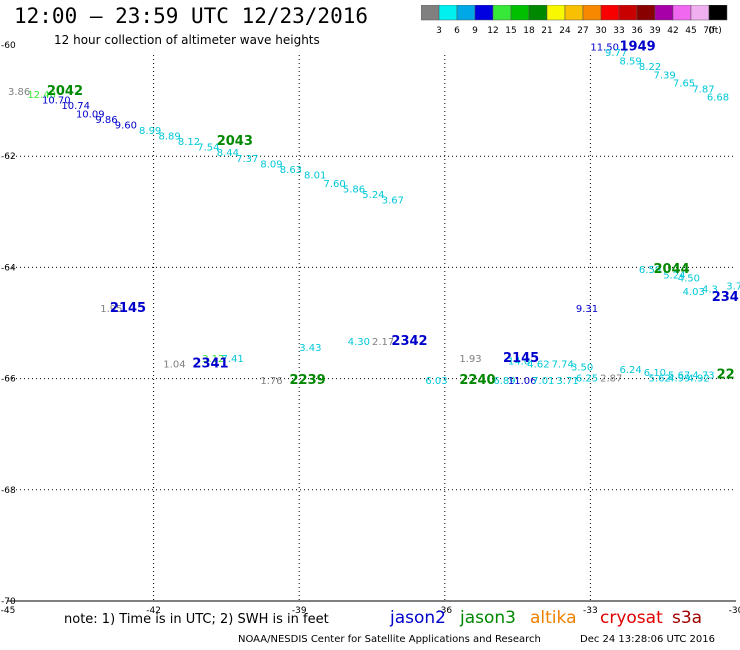 This screenshot has width=740, height=650. What do you see at coordinates (271, 381) in the screenshot?
I see `swh-value-label: 1.76` at bounding box center [271, 381].